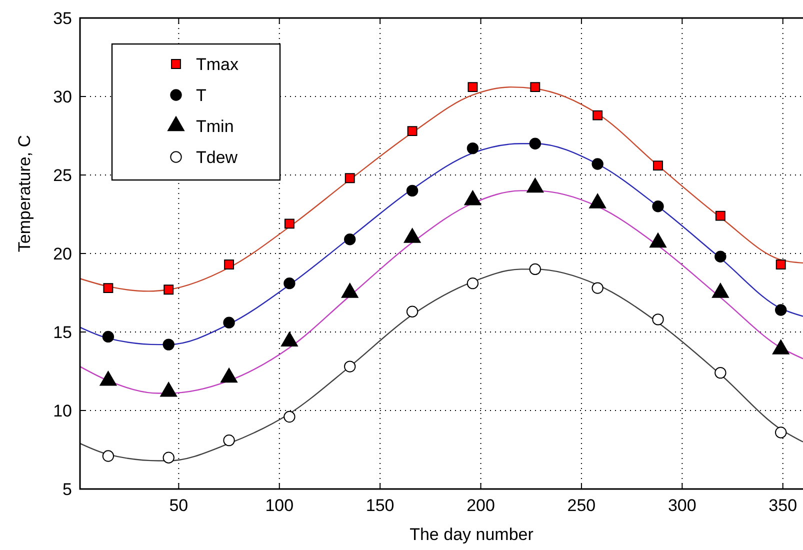  I want to click on legend-label: Tmin, so click(215, 126).